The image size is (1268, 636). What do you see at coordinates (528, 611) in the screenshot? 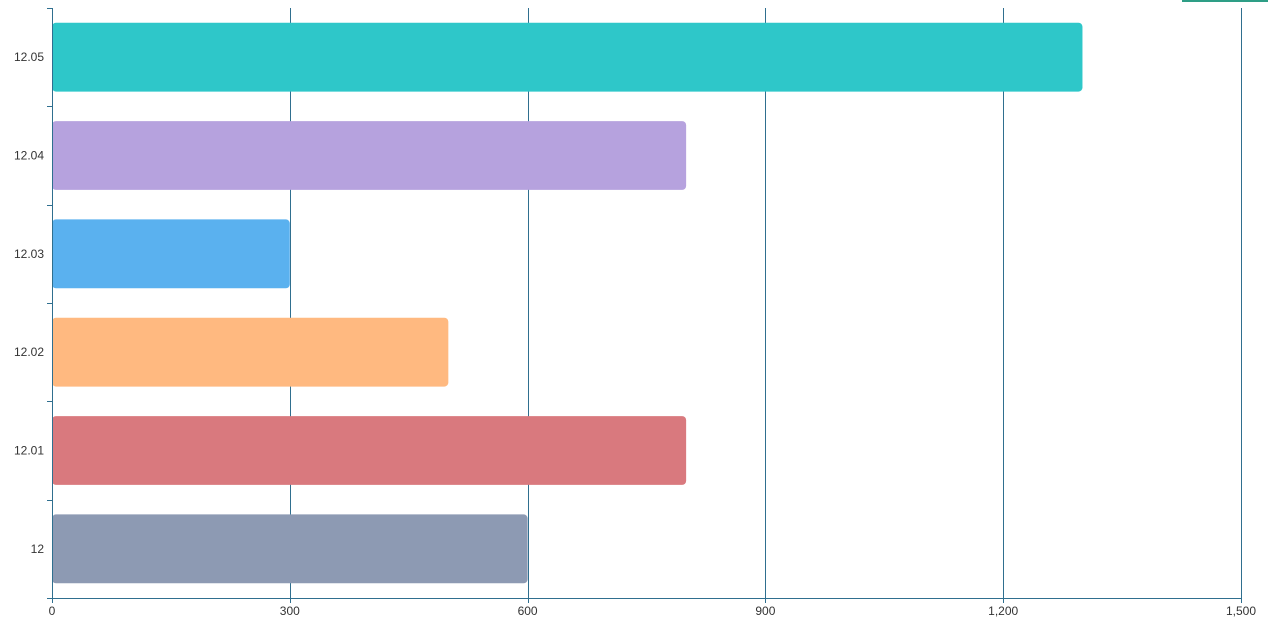
I see `x-tick-label-2: 600` at bounding box center [528, 611].